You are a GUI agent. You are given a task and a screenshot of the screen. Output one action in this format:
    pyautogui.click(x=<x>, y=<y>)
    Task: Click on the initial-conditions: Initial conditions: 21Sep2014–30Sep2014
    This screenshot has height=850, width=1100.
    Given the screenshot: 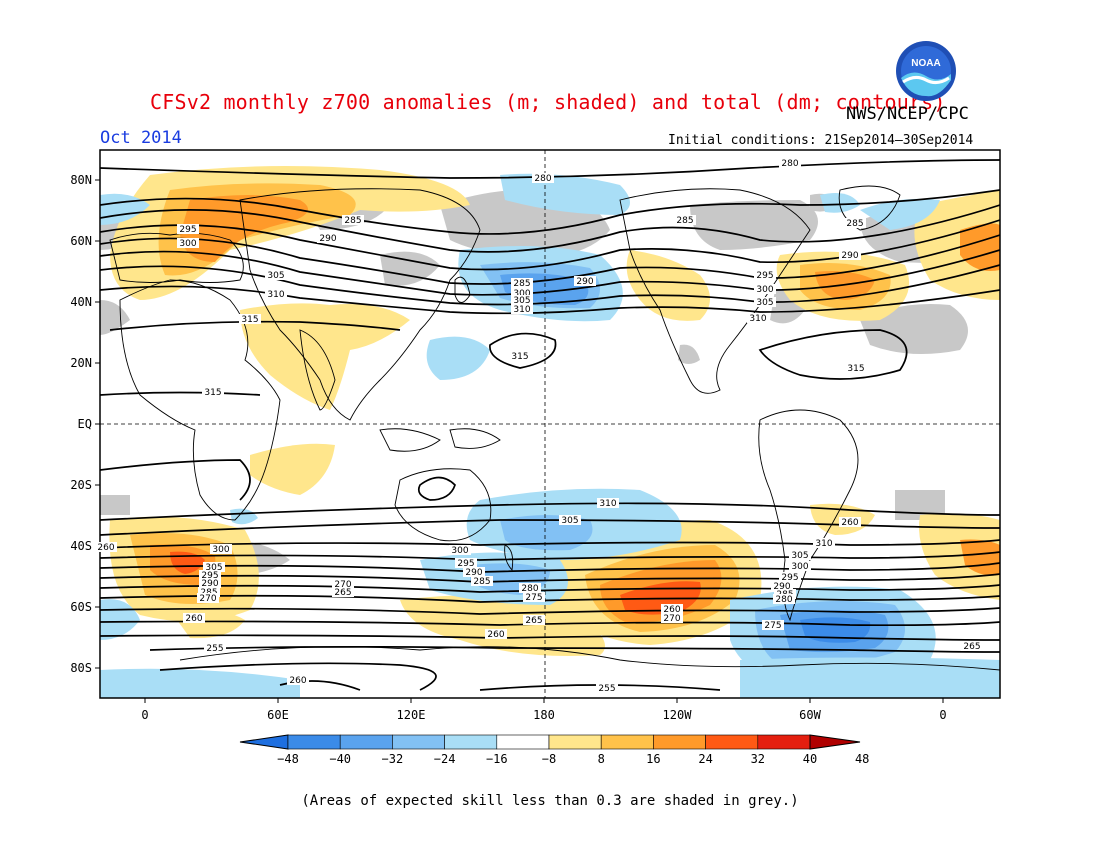 What is the action you would take?
    pyautogui.click(x=821, y=140)
    